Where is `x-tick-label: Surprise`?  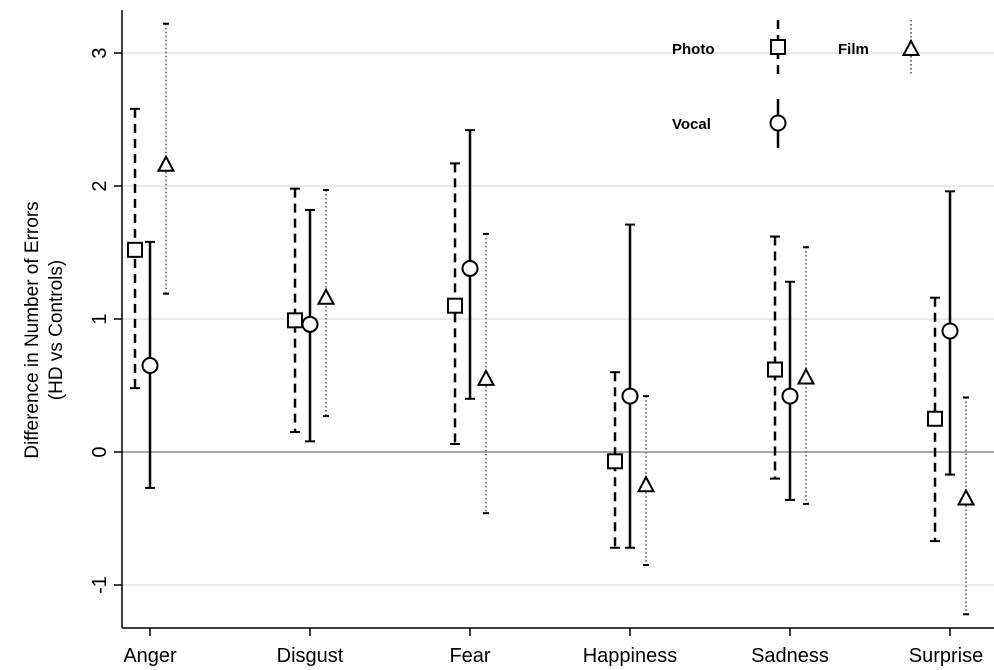
x-tick-label: Surprise is located at coordinates (946, 656).